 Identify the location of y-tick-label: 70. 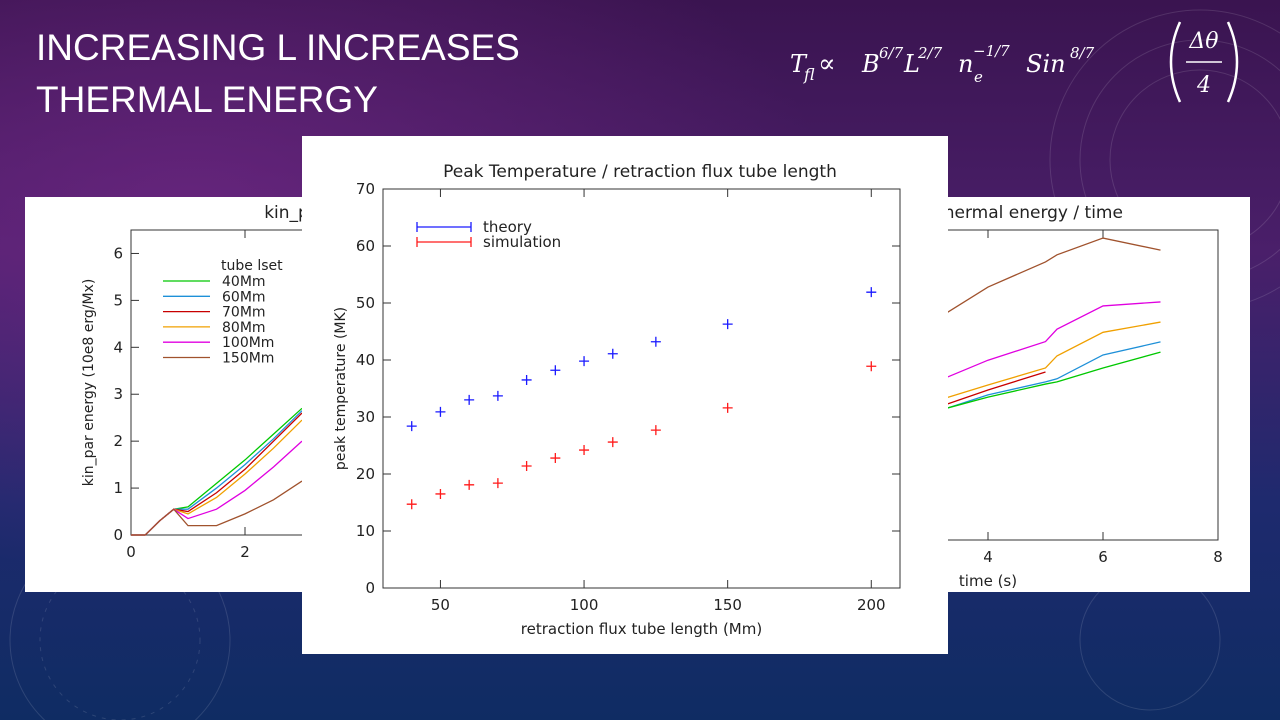
(365, 189).